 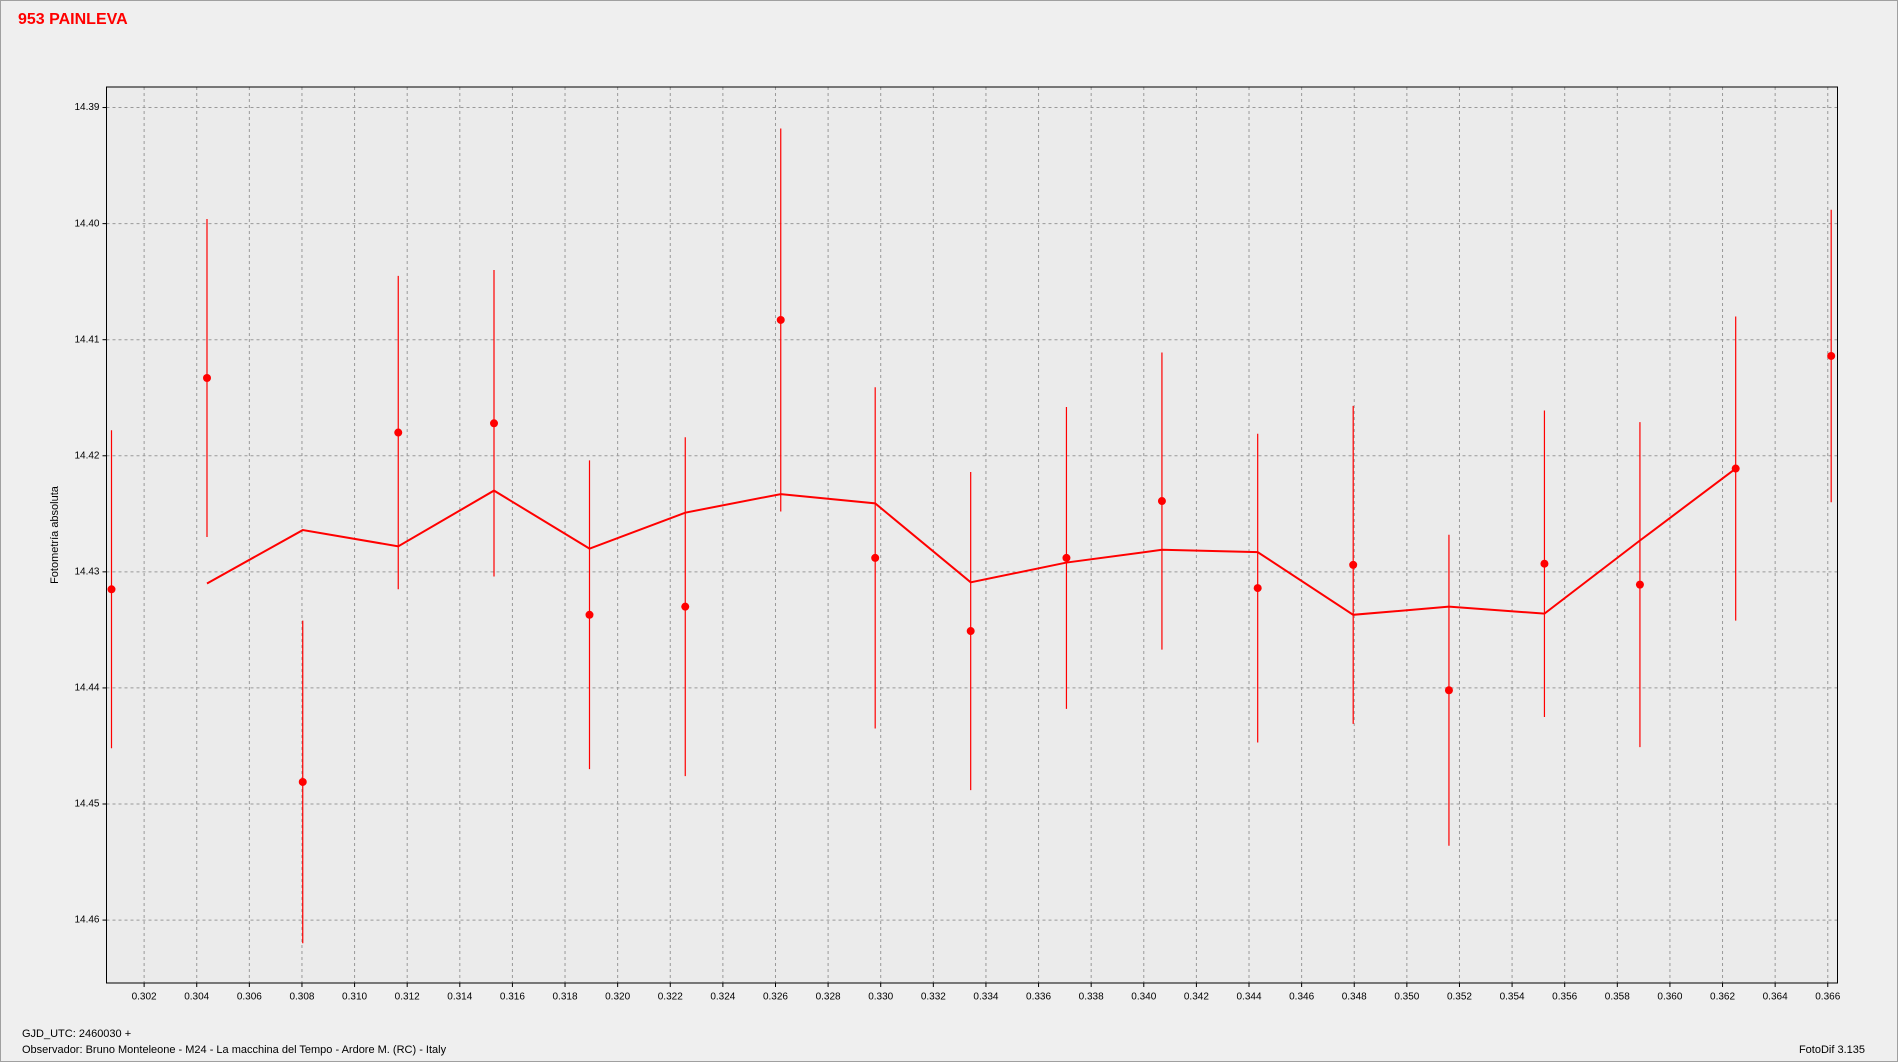 I want to click on average-line, so click(x=971, y=541).